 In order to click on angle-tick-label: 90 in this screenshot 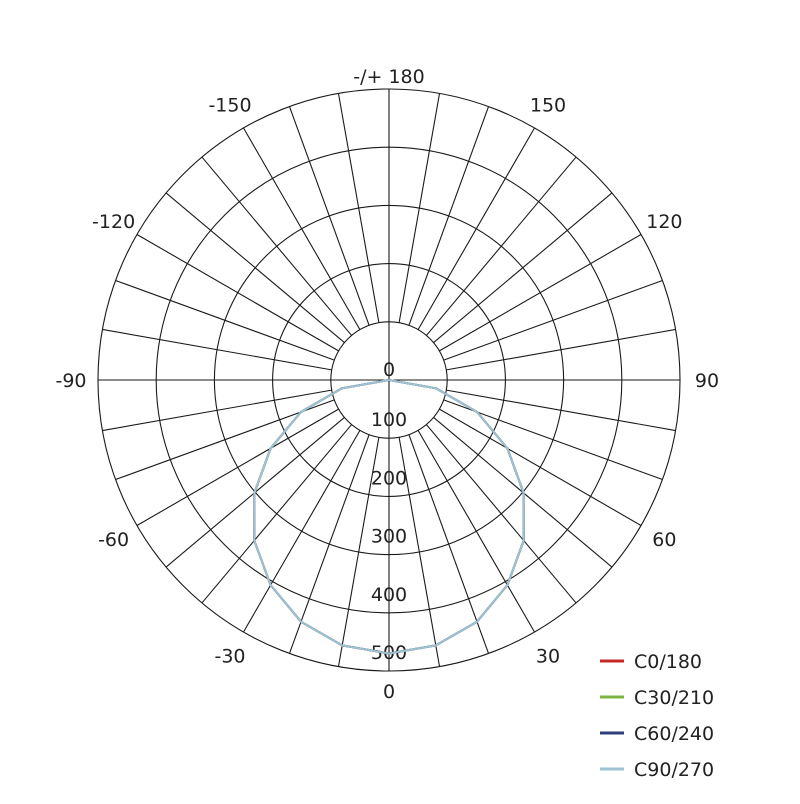, I will do `click(707, 381)`.